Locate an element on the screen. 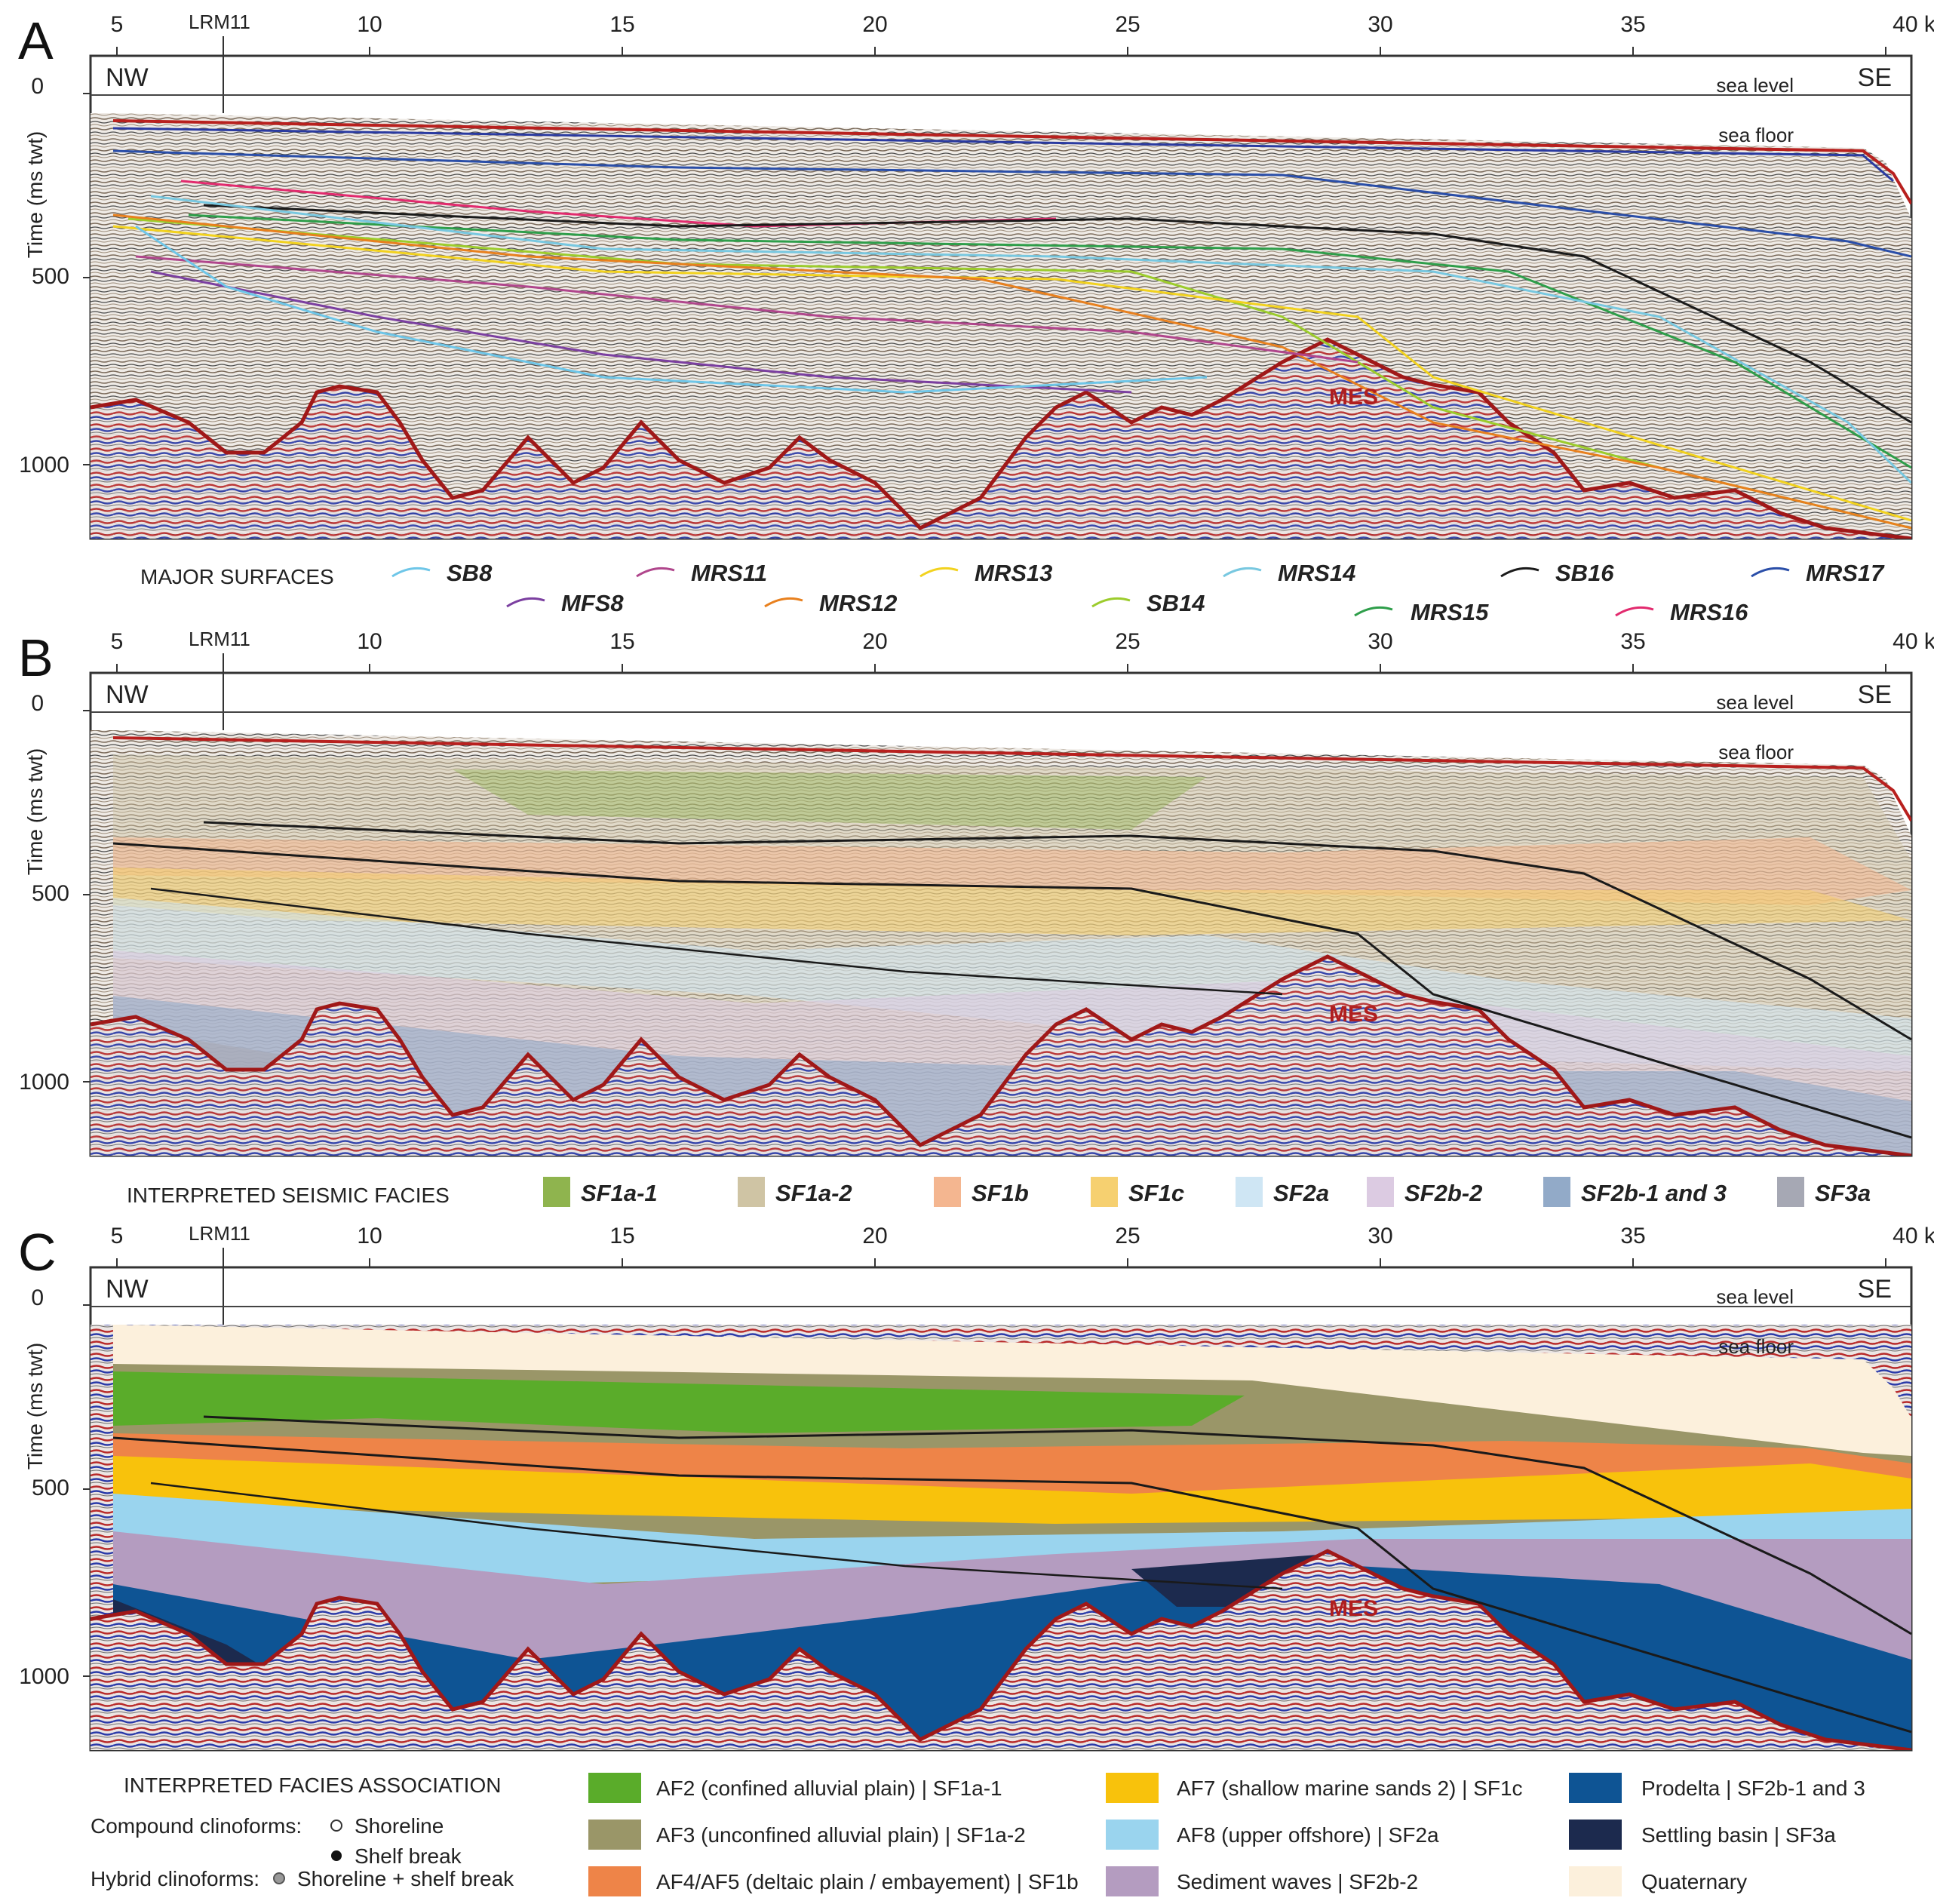 The image size is (1934, 1904). legend-label: MRS11 is located at coordinates (729, 573).